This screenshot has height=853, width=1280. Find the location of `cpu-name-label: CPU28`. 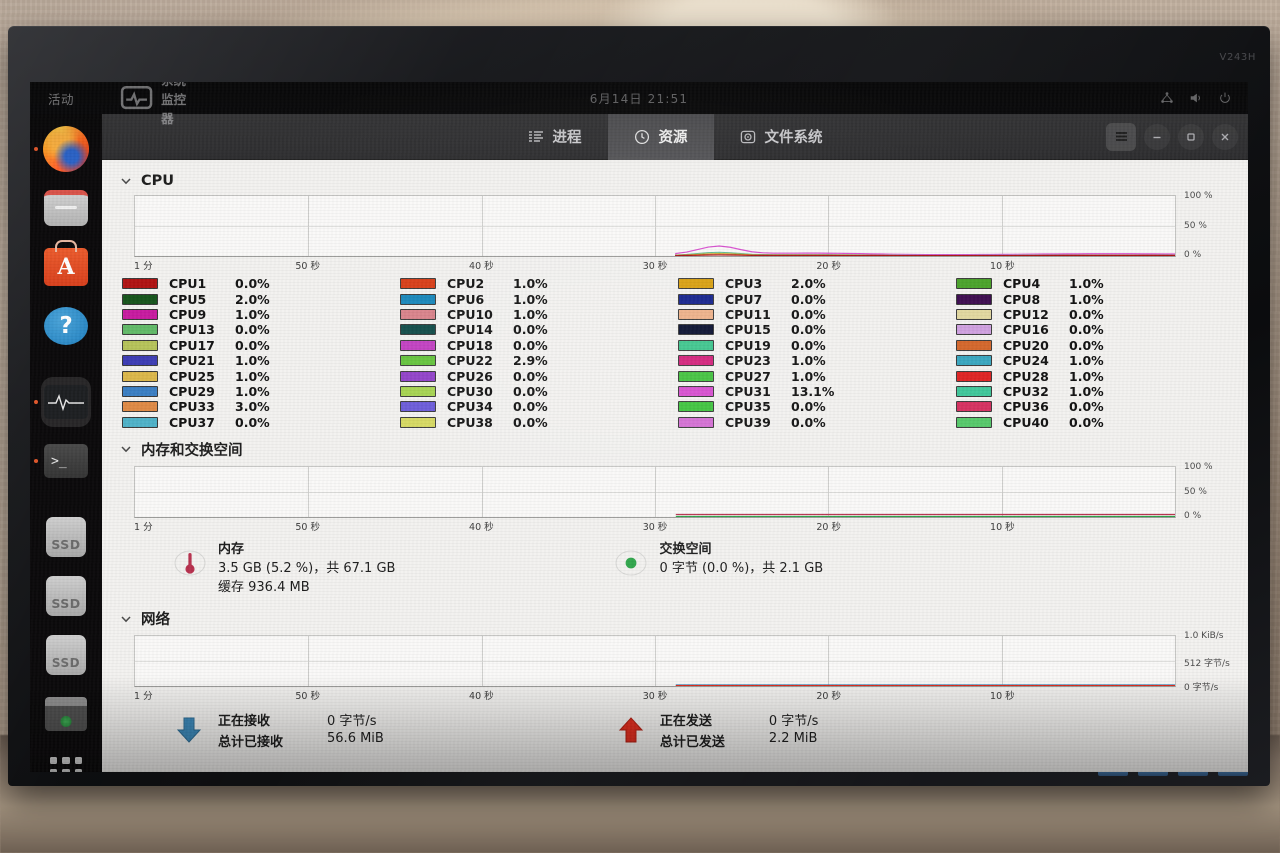

cpu-name-label: CPU28 is located at coordinates (1026, 376).